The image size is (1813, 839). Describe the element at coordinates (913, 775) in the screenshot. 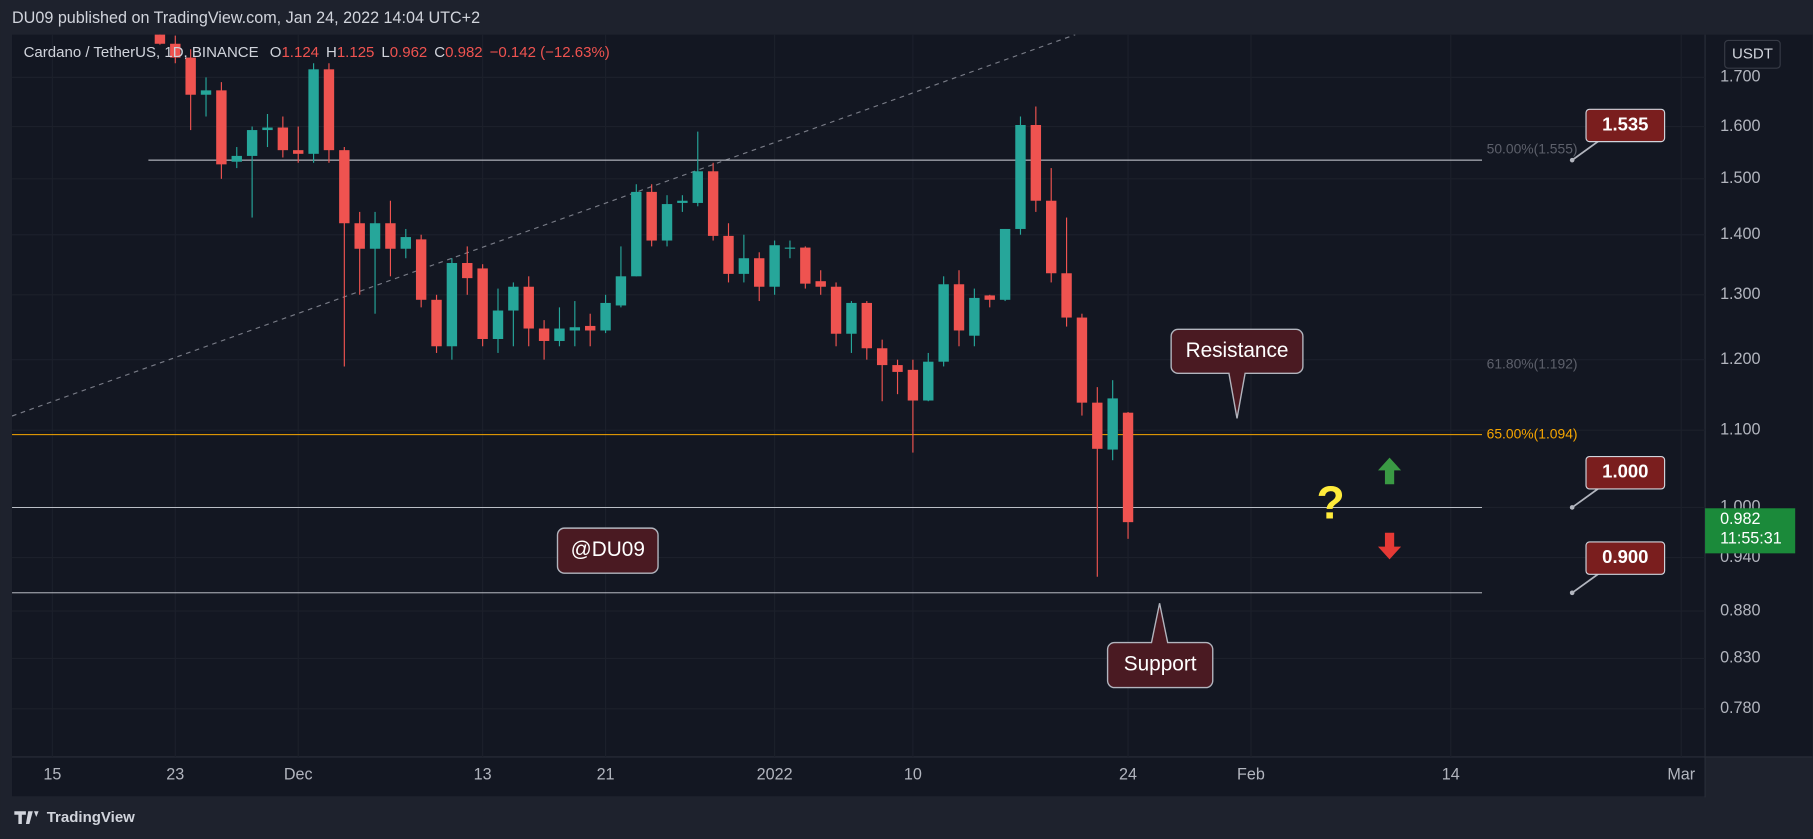

I see `x-tick-label: 10` at that location.